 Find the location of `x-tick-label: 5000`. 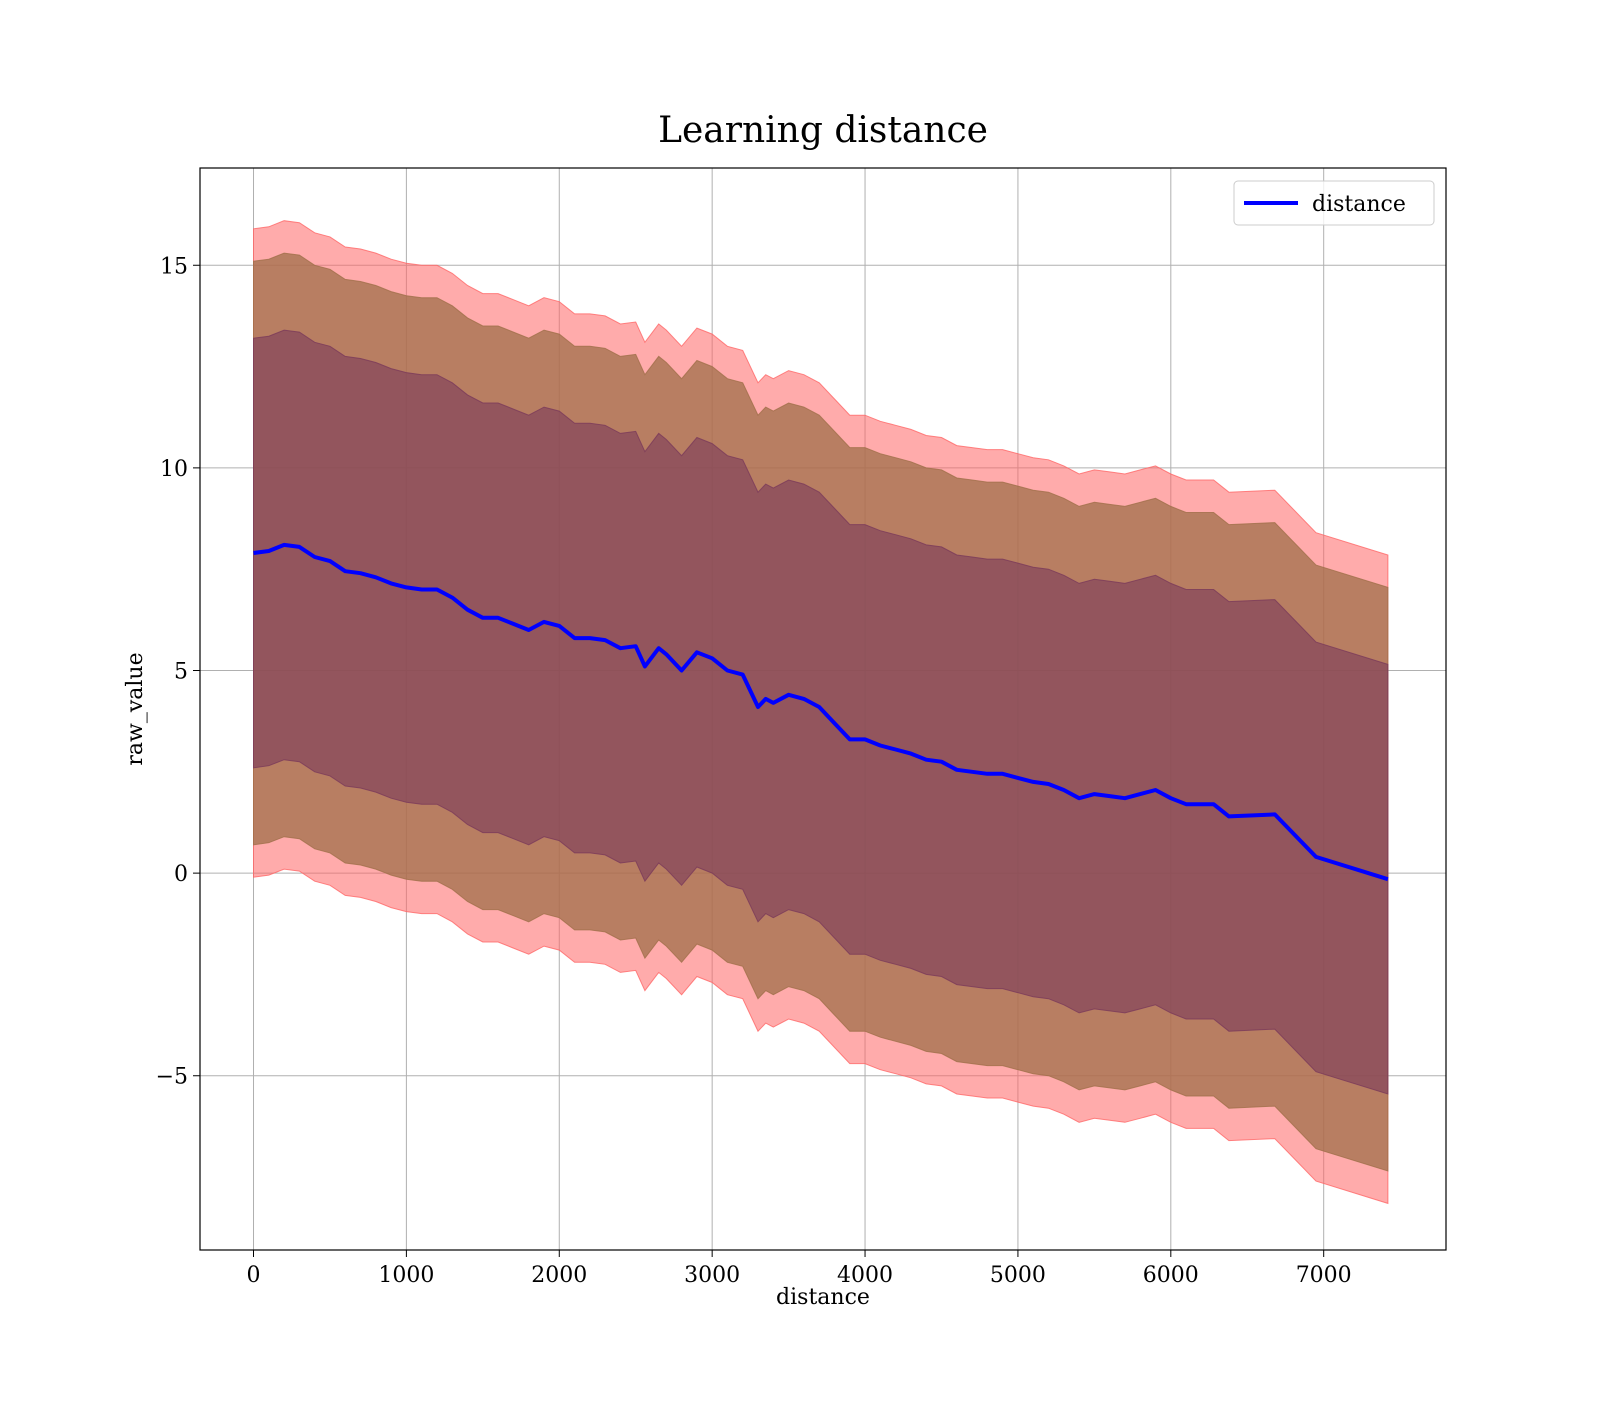

x-tick-label: 5000 is located at coordinates (1018, 1275).